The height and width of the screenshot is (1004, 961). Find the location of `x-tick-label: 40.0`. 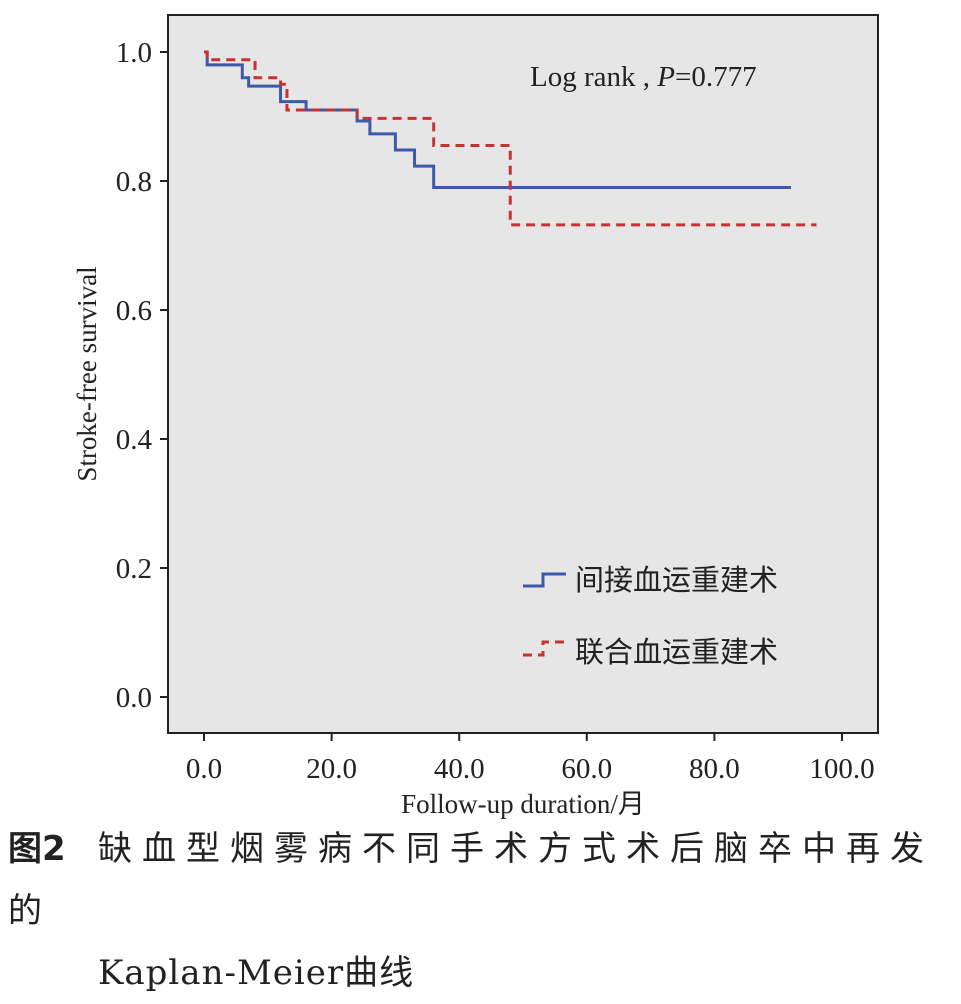

x-tick-label: 40.0 is located at coordinates (459, 769).